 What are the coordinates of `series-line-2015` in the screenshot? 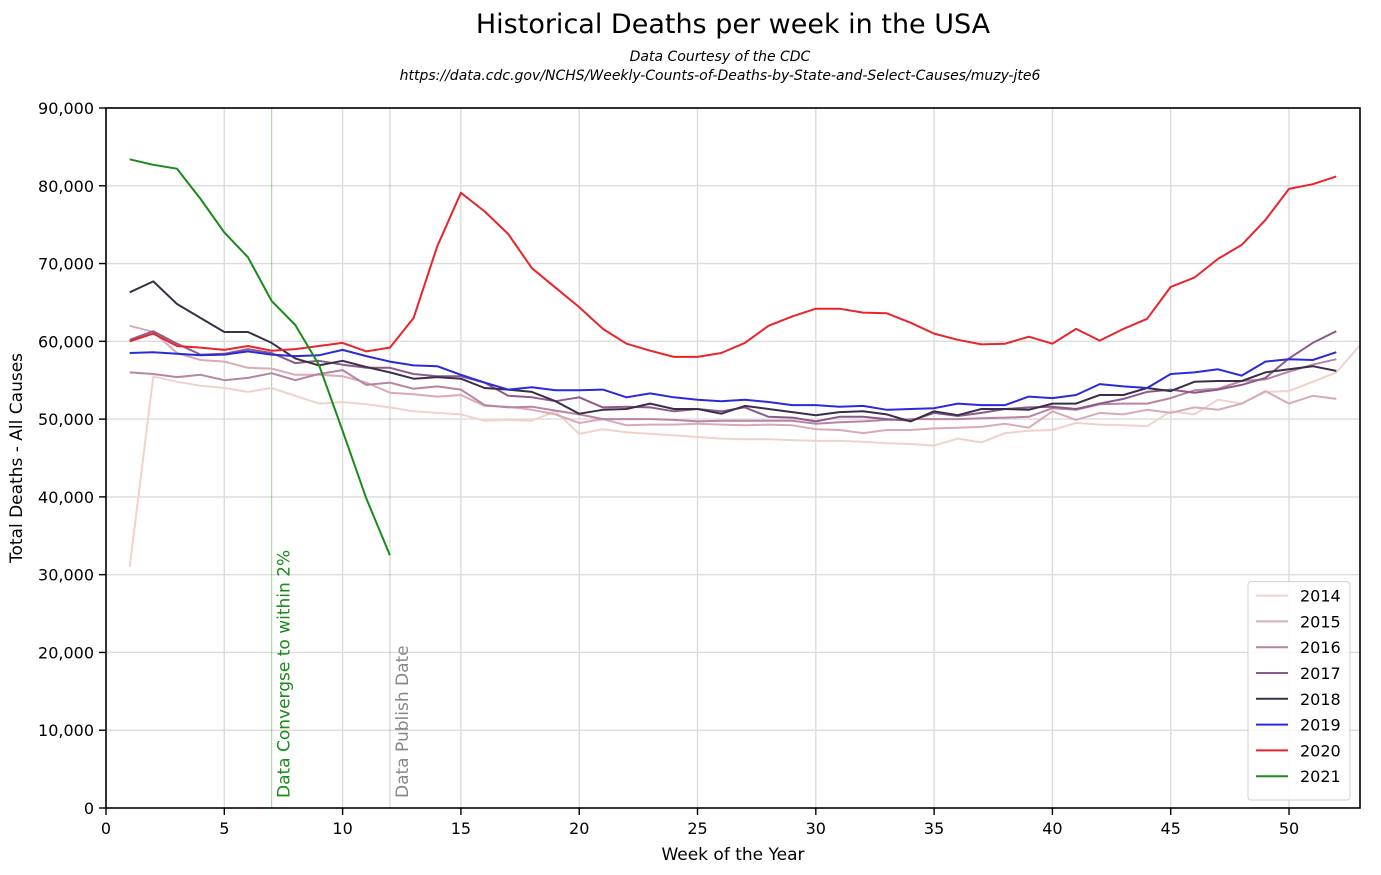 It's located at (733, 379).